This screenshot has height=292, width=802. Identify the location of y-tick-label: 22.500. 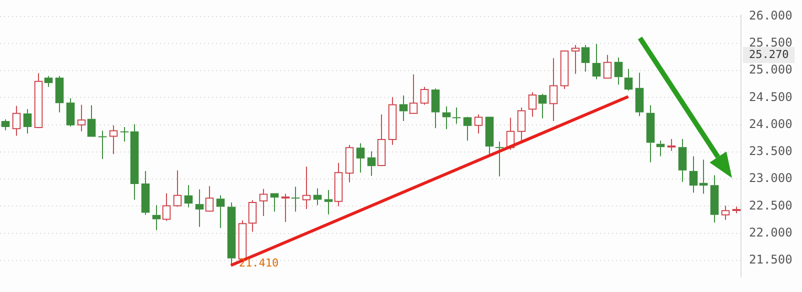
(770, 205).